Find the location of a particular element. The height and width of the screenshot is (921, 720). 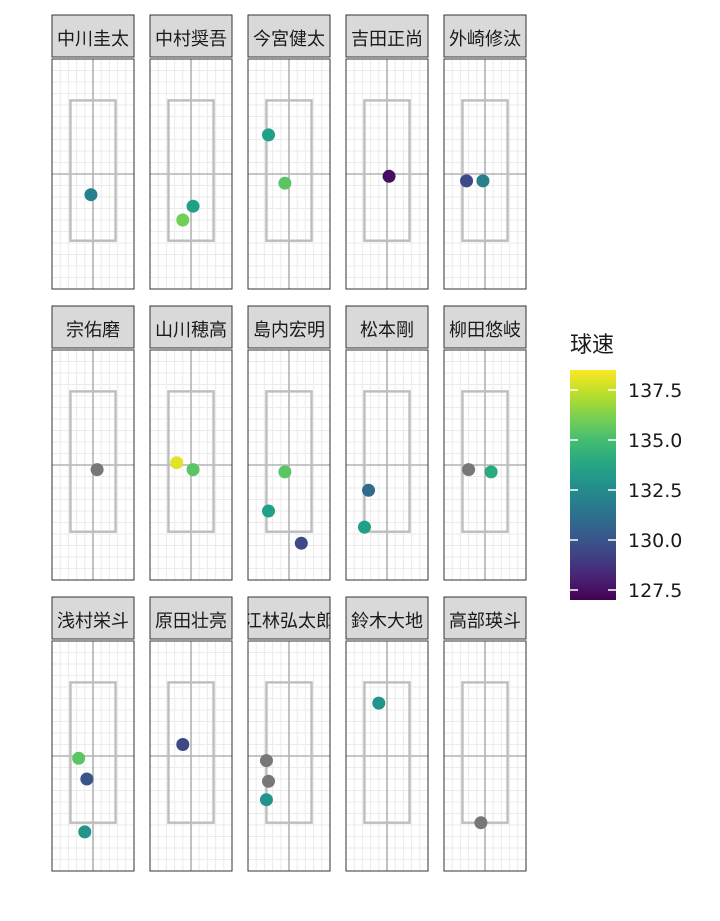

legend-tick-label: 130.0 is located at coordinates (655, 541).